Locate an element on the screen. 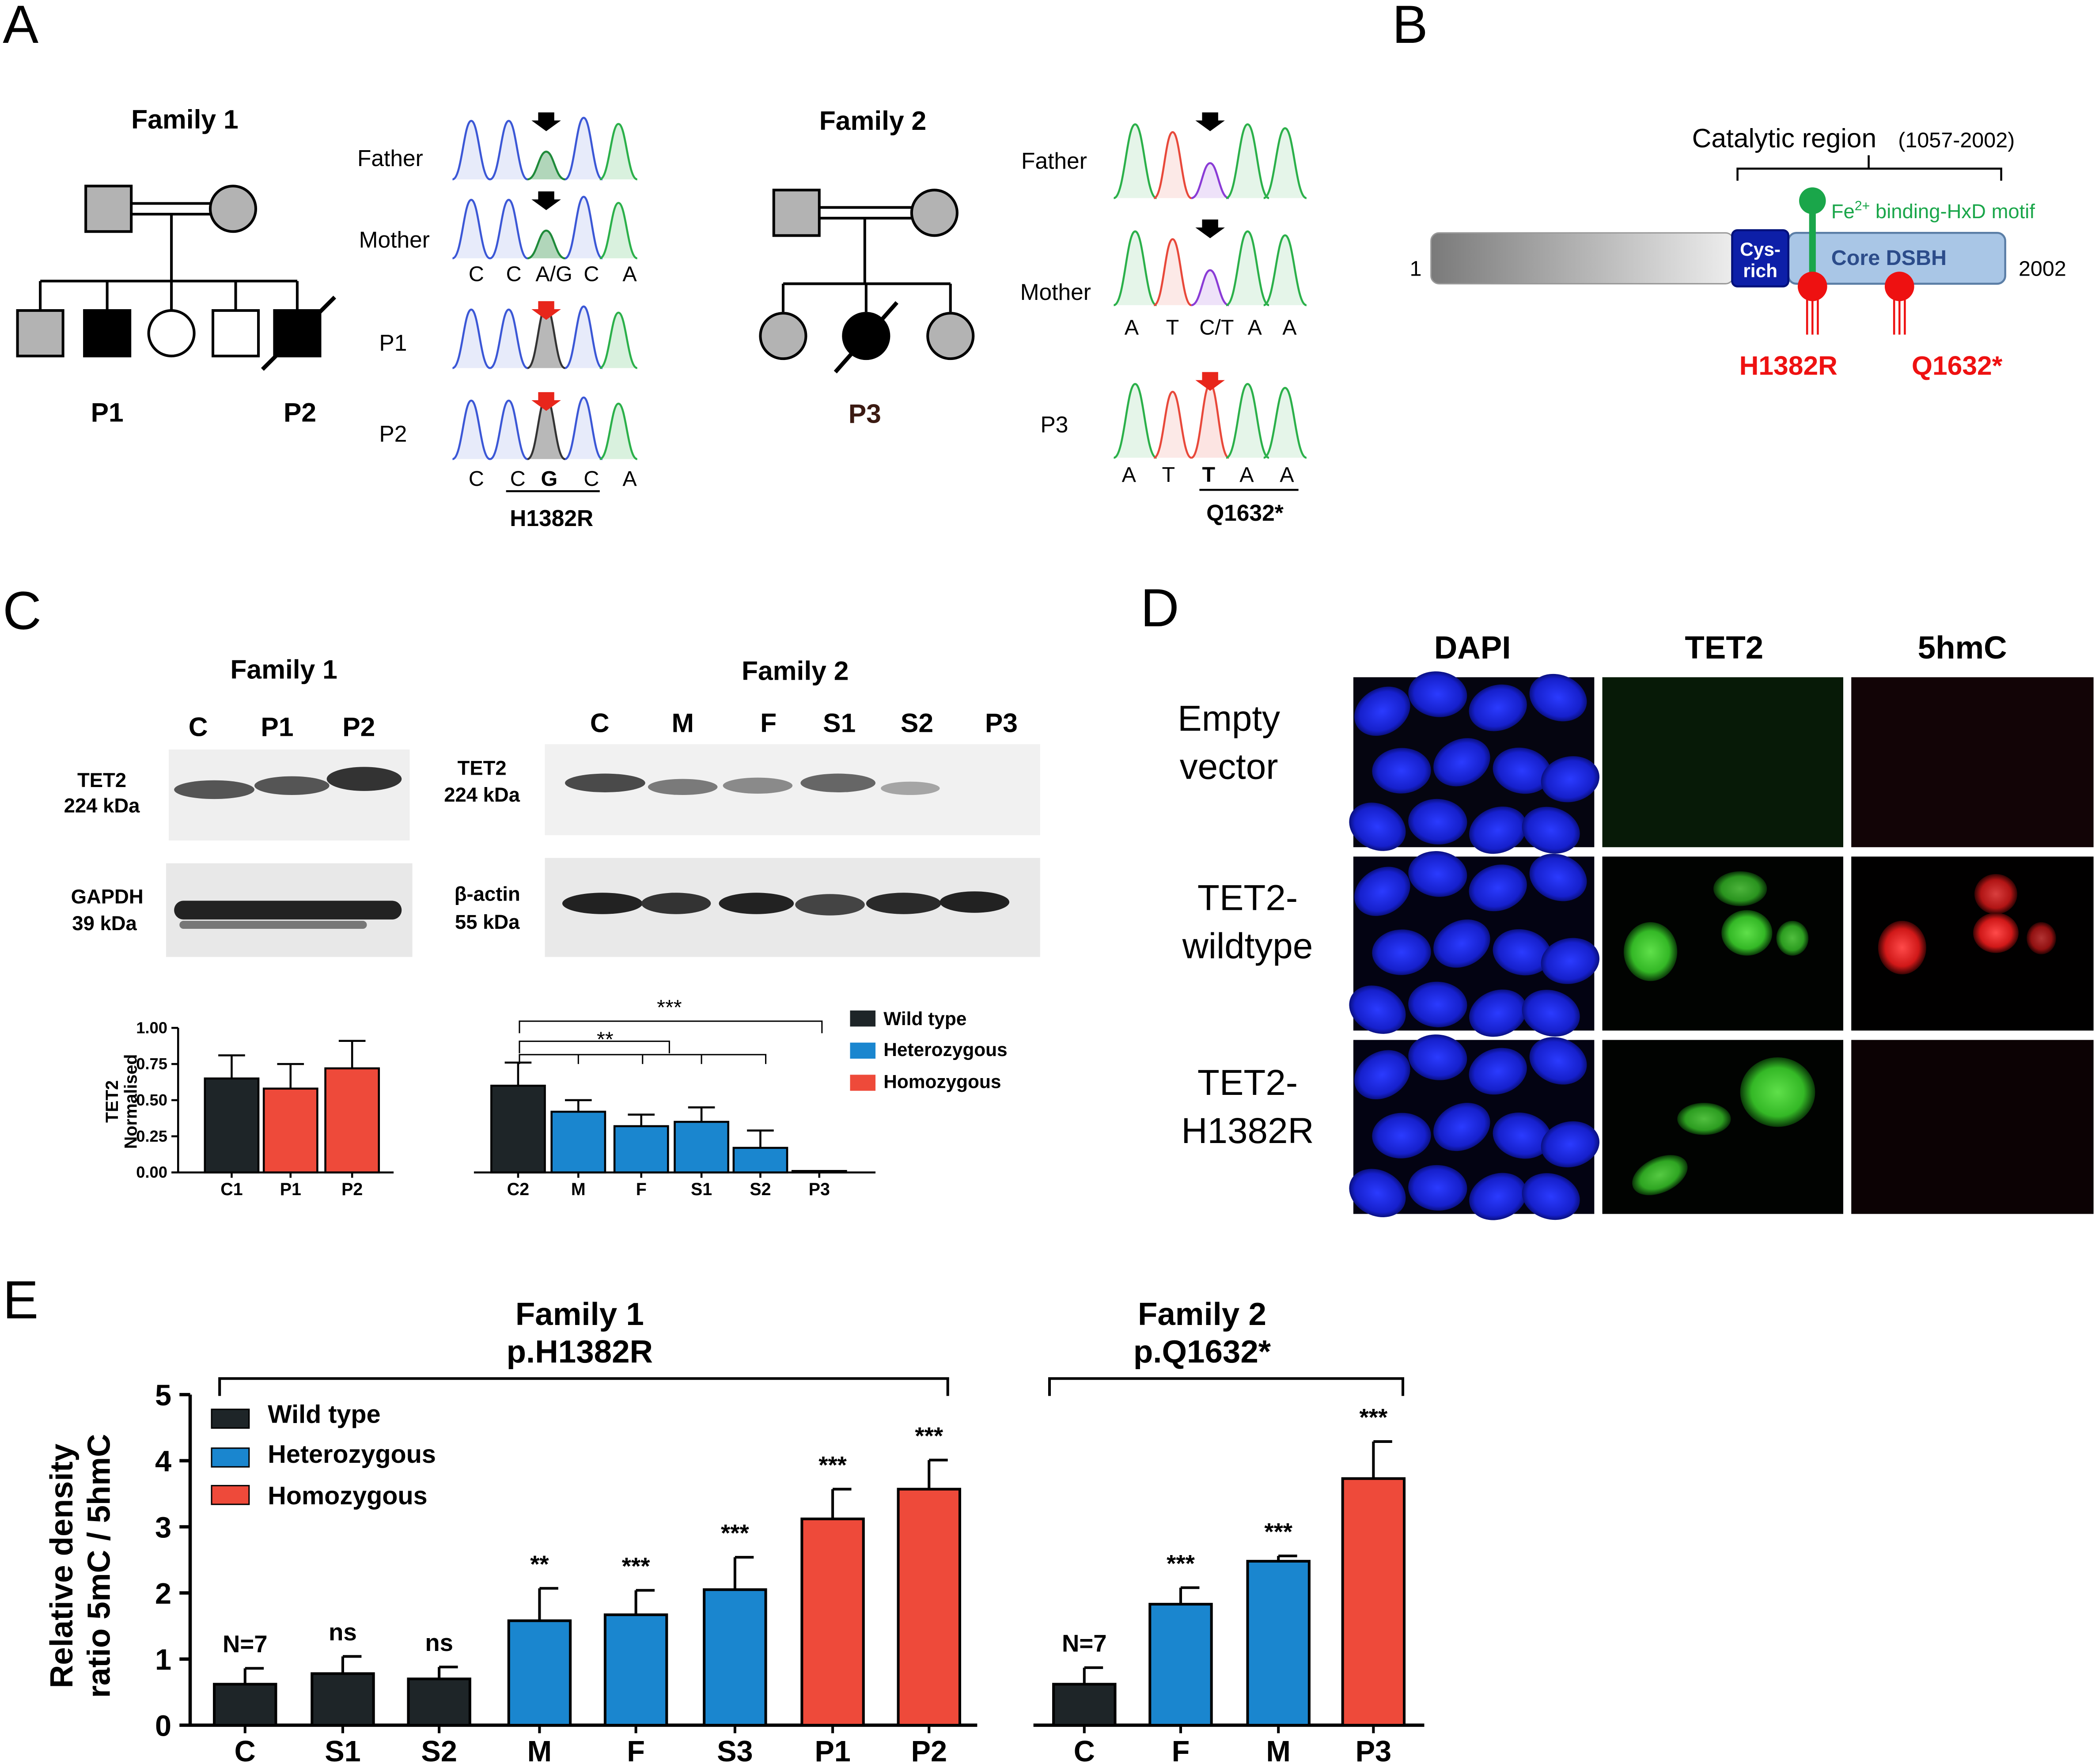 The width and height of the screenshot is (2099, 1764). svg-text: T is located at coordinates (1208, 475).